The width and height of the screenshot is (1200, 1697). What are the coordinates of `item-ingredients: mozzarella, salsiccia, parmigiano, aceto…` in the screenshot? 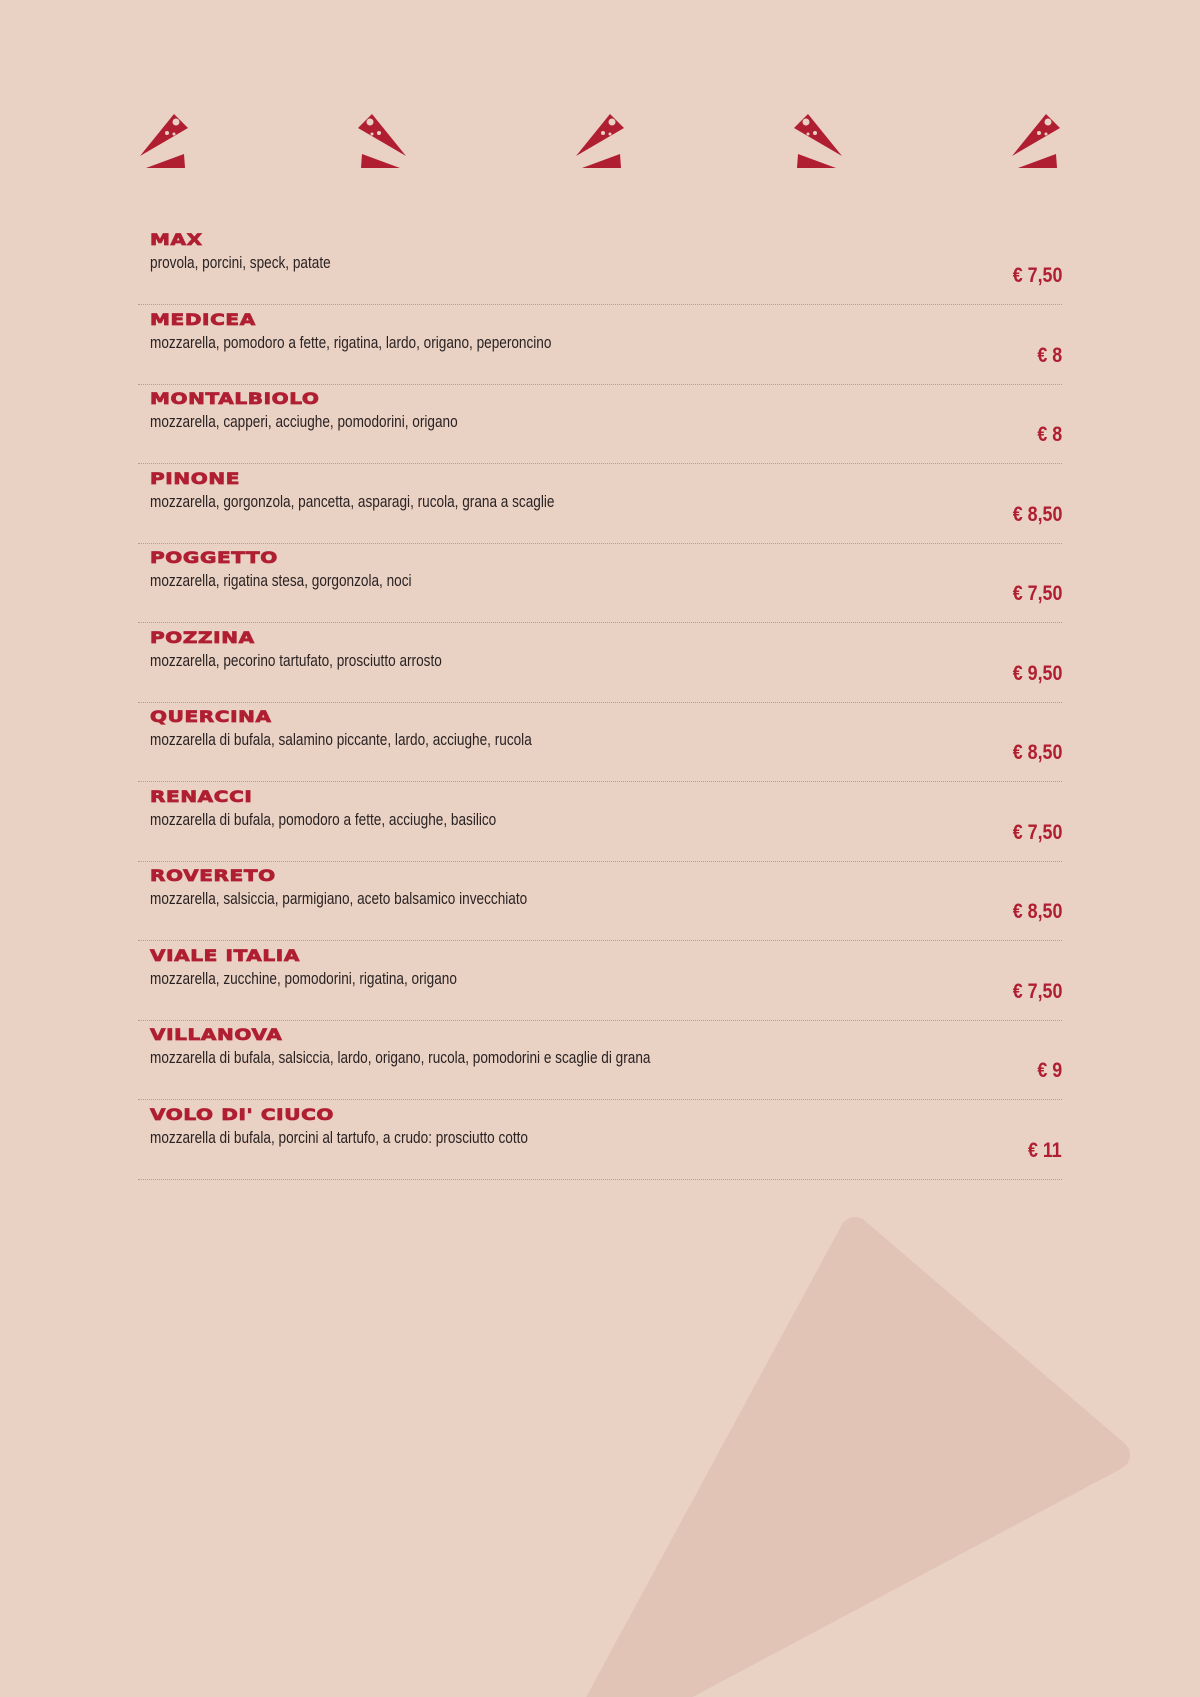 It's located at (339, 898).